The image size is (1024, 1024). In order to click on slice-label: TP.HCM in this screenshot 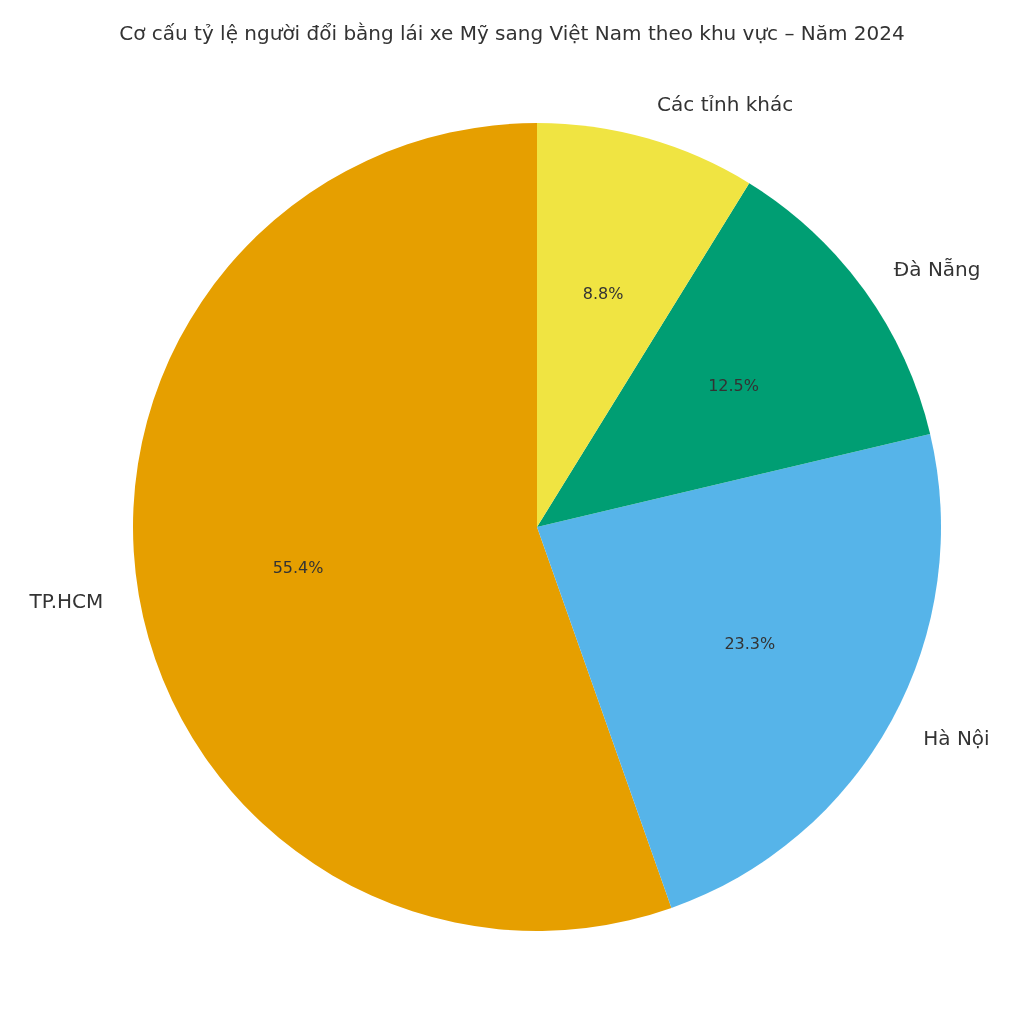, I will do `click(66, 601)`.